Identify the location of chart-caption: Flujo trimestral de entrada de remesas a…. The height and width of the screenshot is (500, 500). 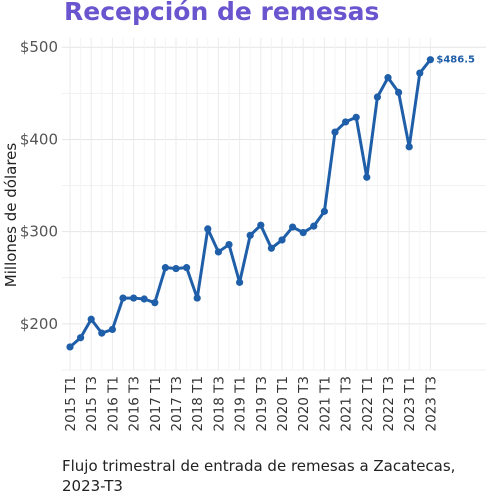
(259, 476).